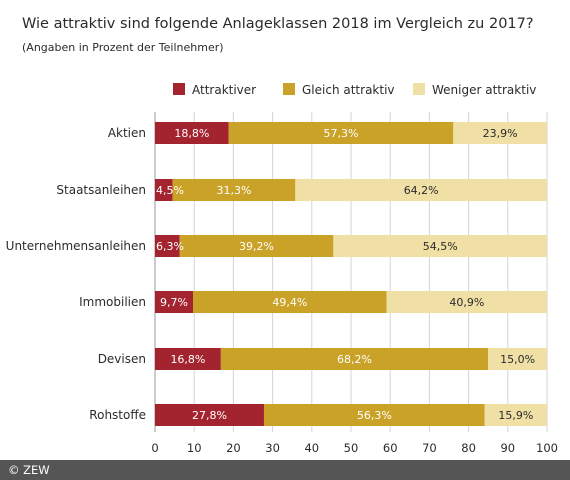  I want to click on bar-aktien-attraktiver, so click(192, 133).